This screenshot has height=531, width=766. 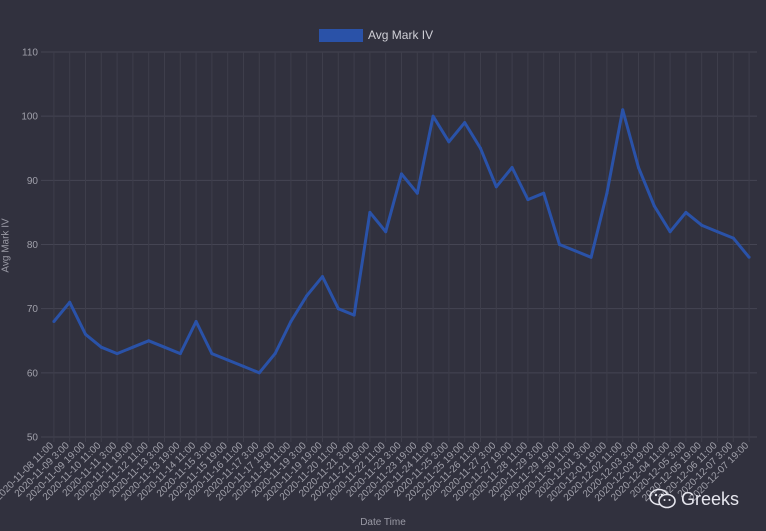 What do you see at coordinates (401, 35) in the screenshot?
I see `legend-label: Avg Mark IV` at bounding box center [401, 35].